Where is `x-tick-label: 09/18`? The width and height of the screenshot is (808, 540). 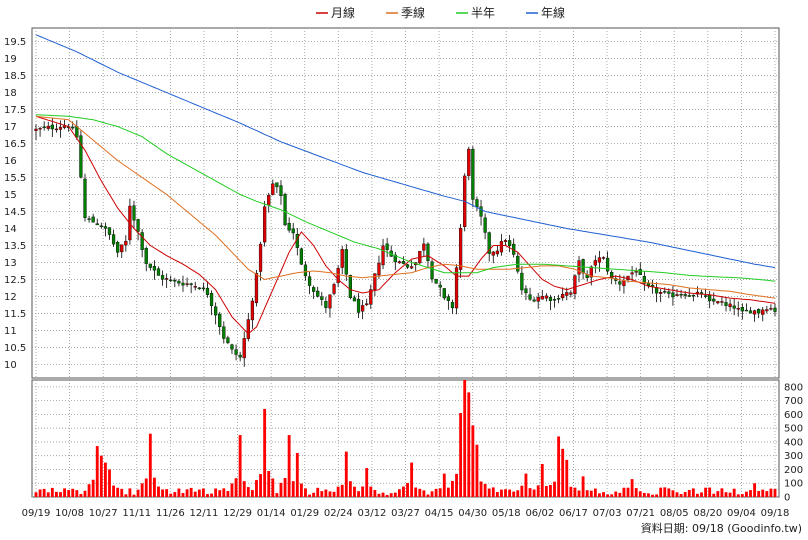 x-tick-label: 09/18 is located at coordinates (775, 513).